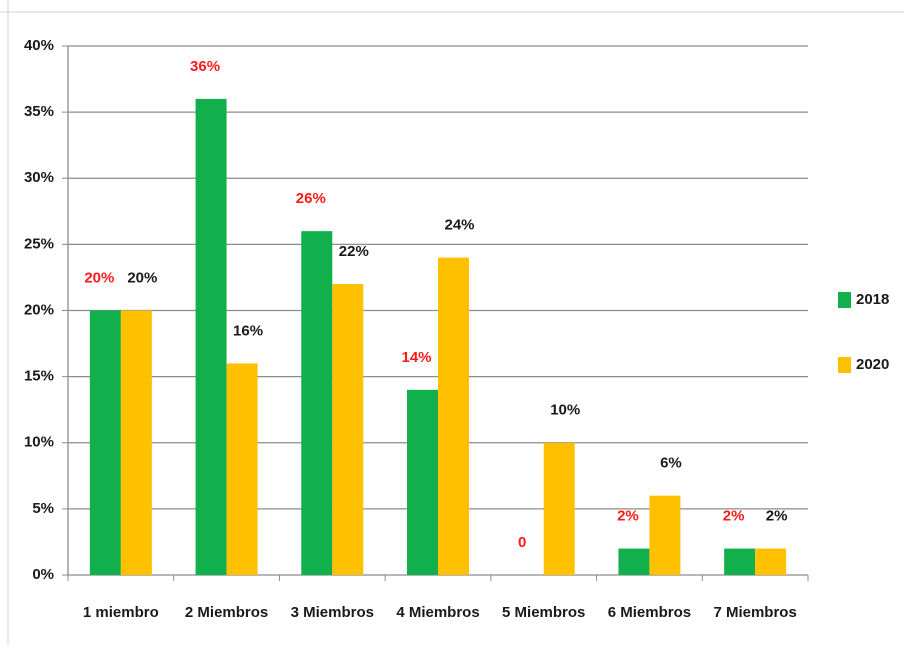 This screenshot has height=650, width=904. I want to click on legend-label: 2020, so click(872, 364).